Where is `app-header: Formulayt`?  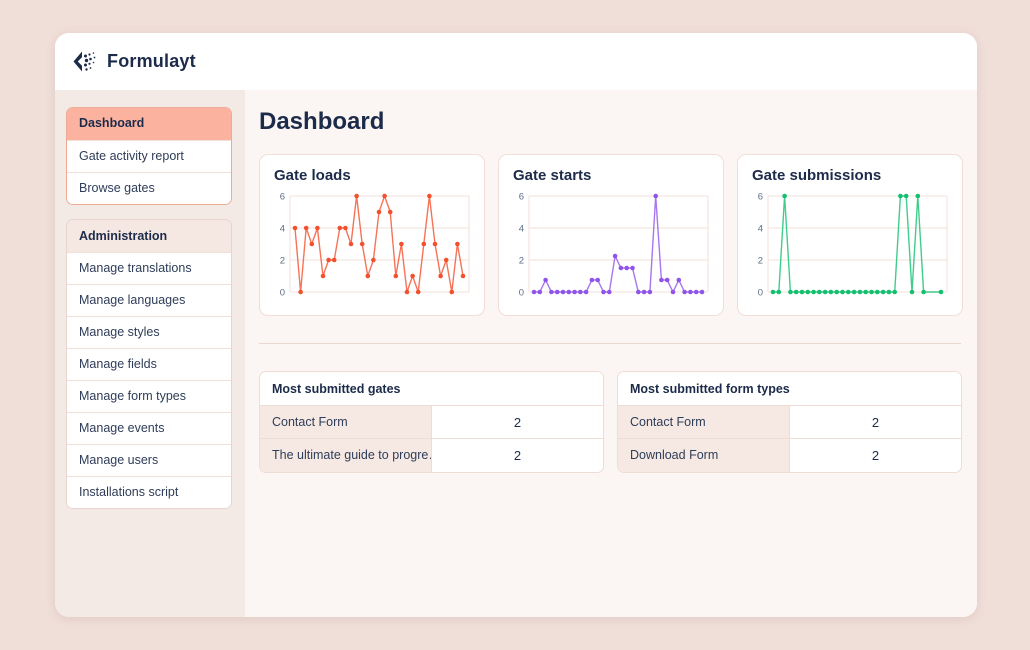
app-header: Formulayt is located at coordinates (516, 61).